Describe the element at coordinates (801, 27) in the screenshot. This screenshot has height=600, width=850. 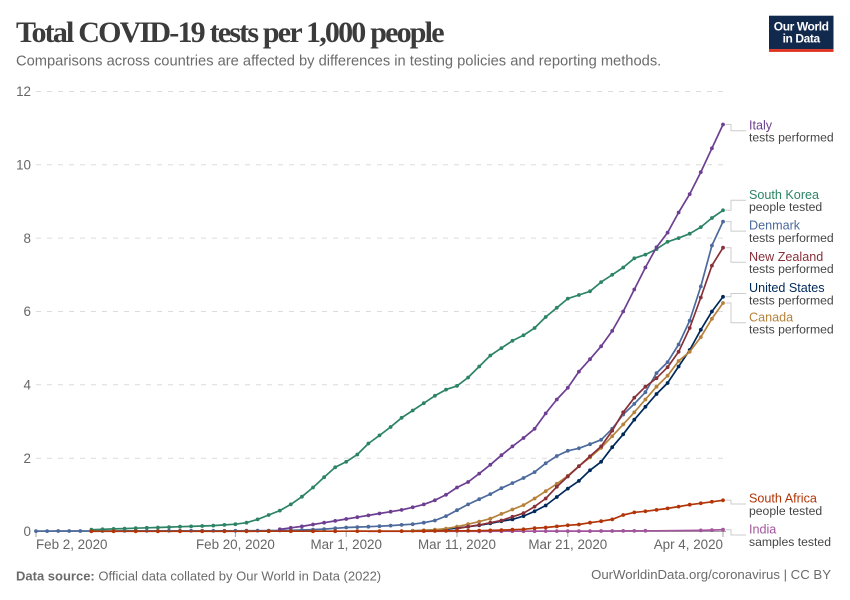
I see `svg-text: Our World` at that location.